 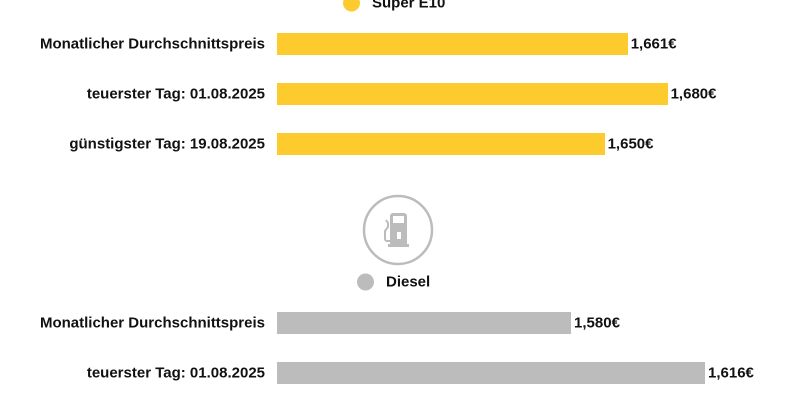 I want to click on category-label: günstigster Tag: 19.08.2025, so click(x=167, y=144).